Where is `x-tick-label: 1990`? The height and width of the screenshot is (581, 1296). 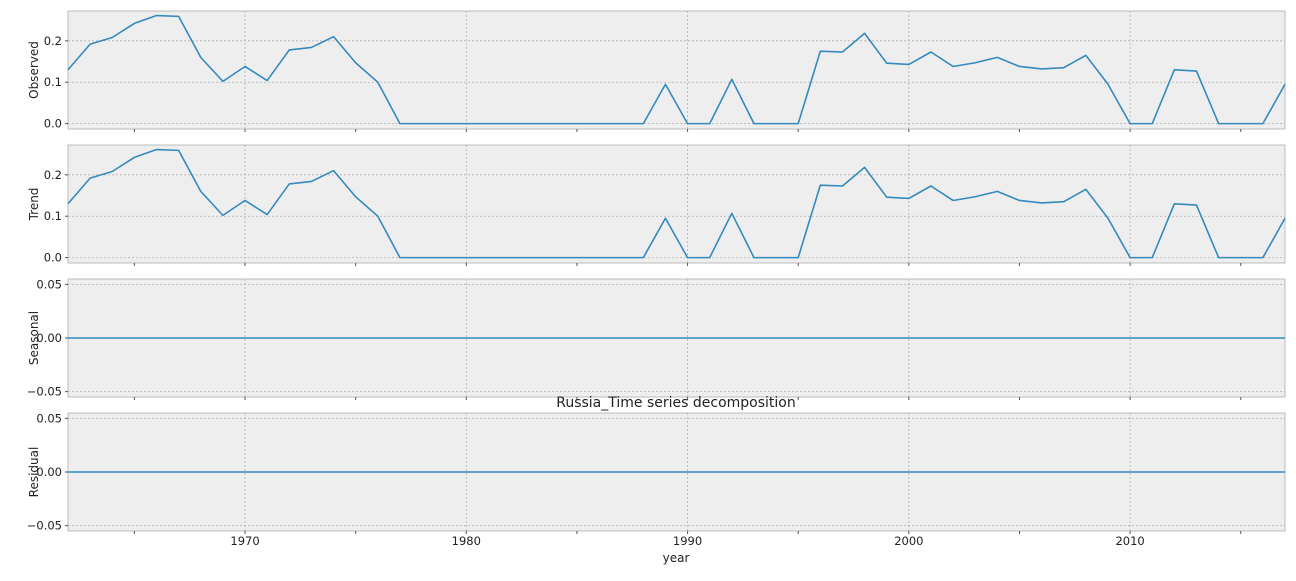
x-tick-label: 1990 is located at coordinates (687, 541).